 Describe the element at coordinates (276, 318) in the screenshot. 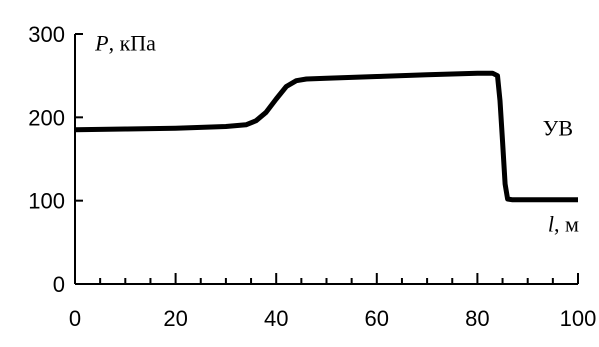

I see `x-tick-label: 40` at that location.